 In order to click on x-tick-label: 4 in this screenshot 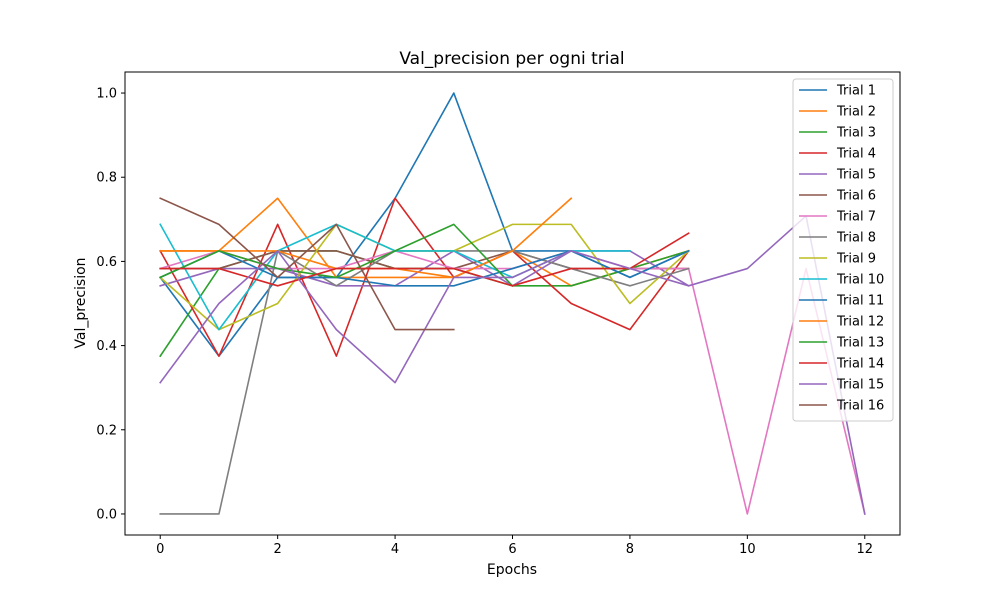, I will do `click(395, 549)`.